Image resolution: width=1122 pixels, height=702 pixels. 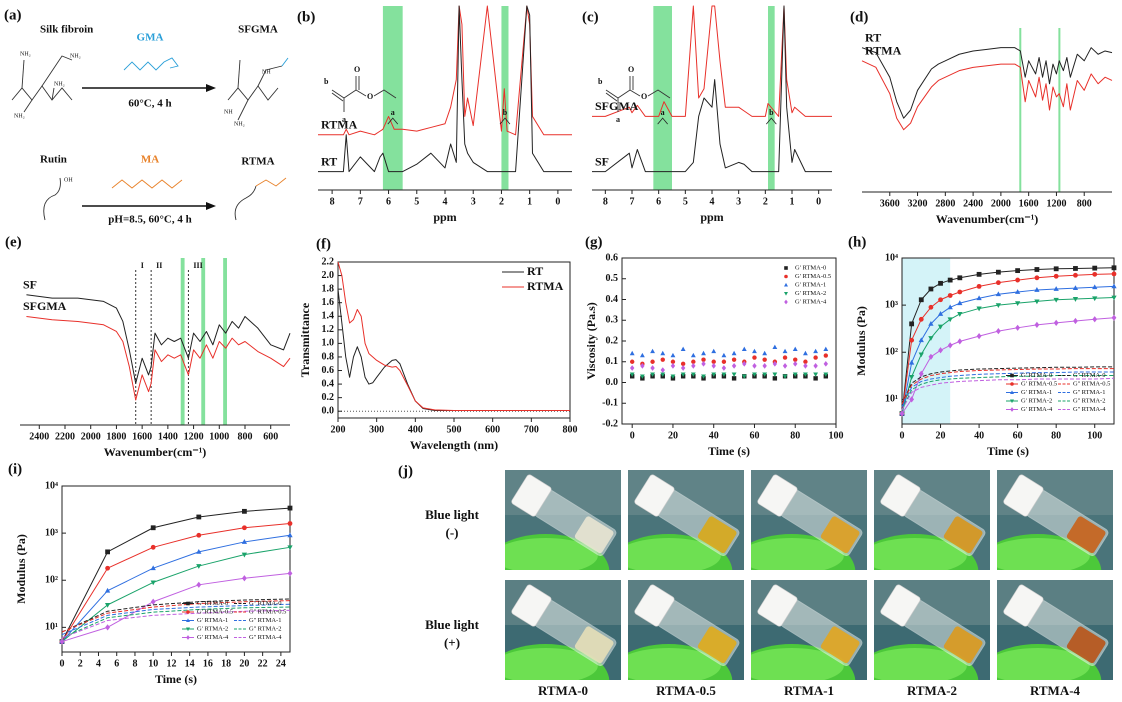 What do you see at coordinates (149, 104) in the screenshot?
I see `condition-label: 60°C, 4 h` at bounding box center [149, 104].